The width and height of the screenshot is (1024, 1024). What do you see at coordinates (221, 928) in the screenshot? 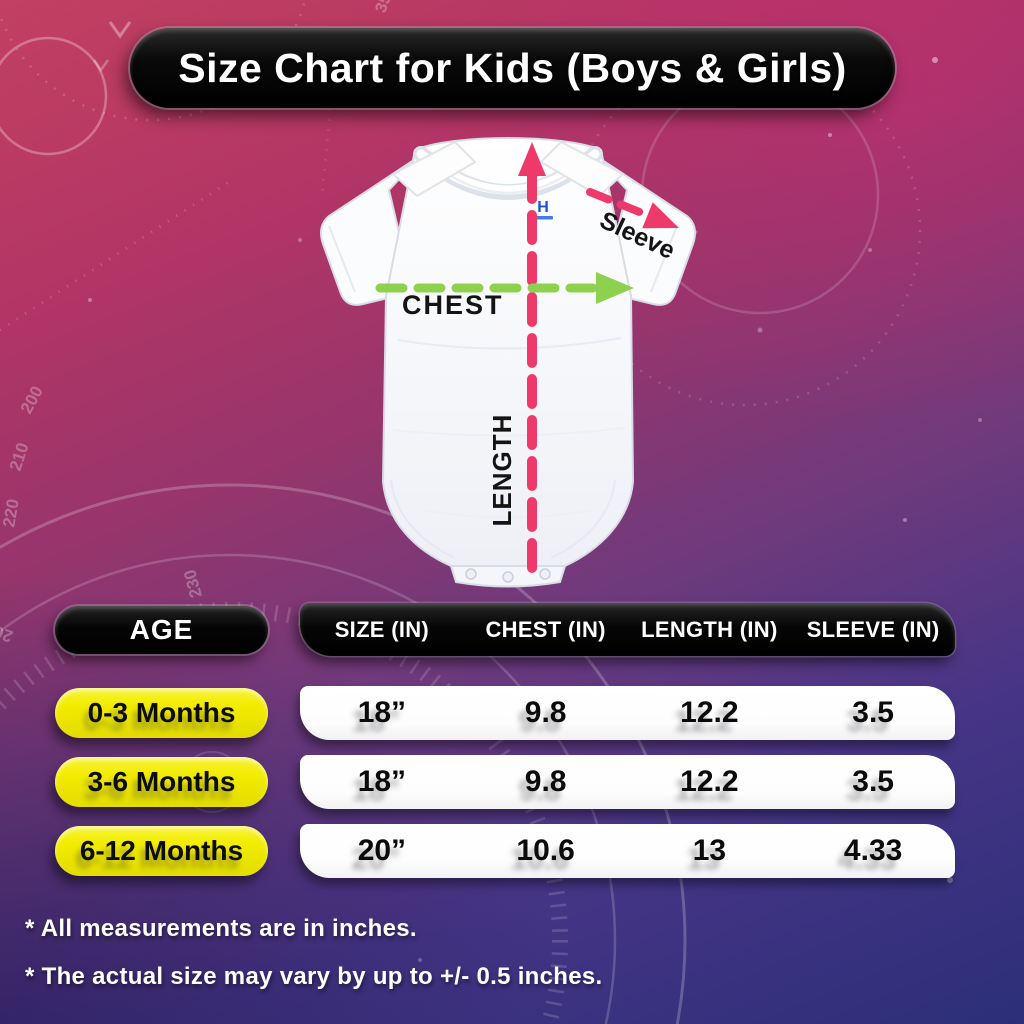
I see `footnote-measurements: * All measurements are in inches.` at bounding box center [221, 928].